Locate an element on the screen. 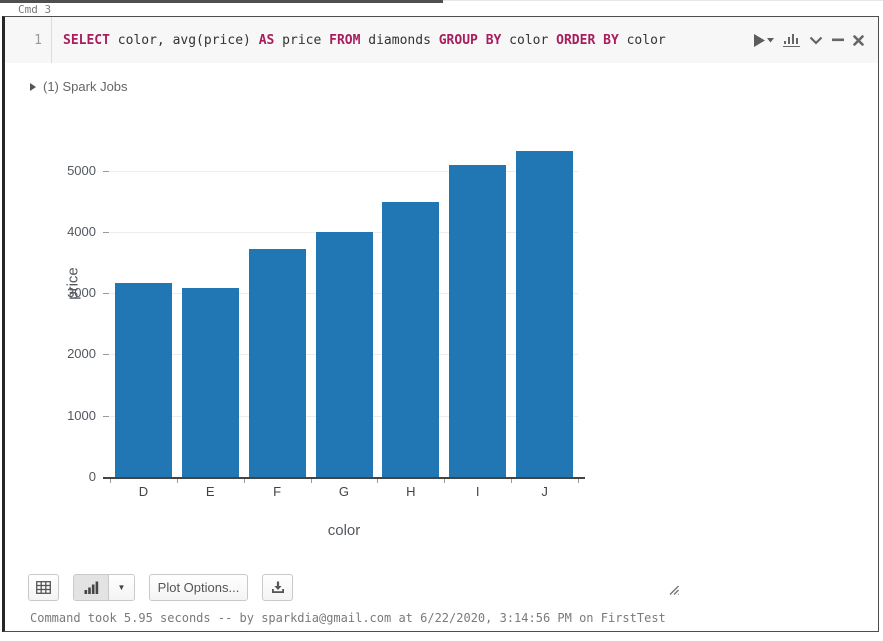 The image size is (883, 641). resize-handle is located at coordinates (674, 589).